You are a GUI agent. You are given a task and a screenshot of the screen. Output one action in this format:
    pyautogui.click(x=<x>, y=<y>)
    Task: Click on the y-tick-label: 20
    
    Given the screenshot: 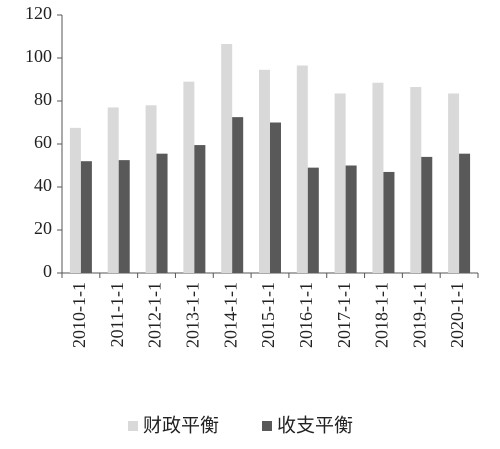 What is the action you would take?
    pyautogui.click(x=43, y=228)
    